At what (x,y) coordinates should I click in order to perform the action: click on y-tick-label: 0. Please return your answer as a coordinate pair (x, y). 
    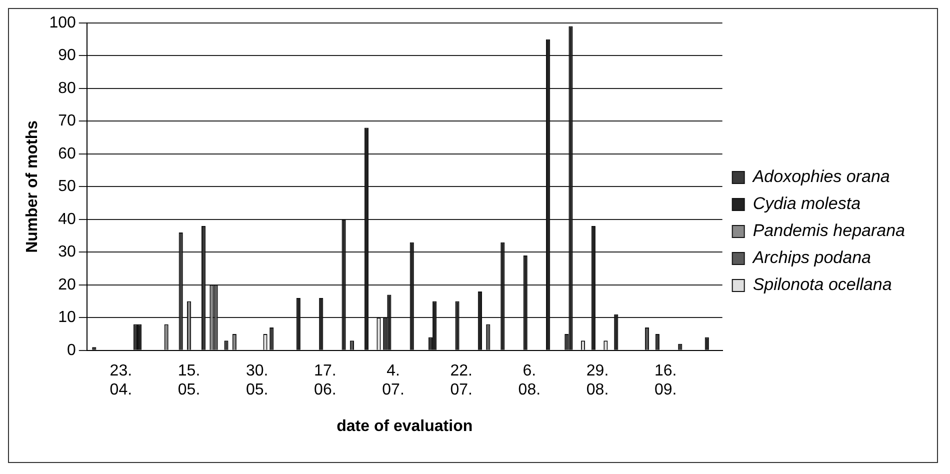
    Looking at the image, I should click on (71, 350).